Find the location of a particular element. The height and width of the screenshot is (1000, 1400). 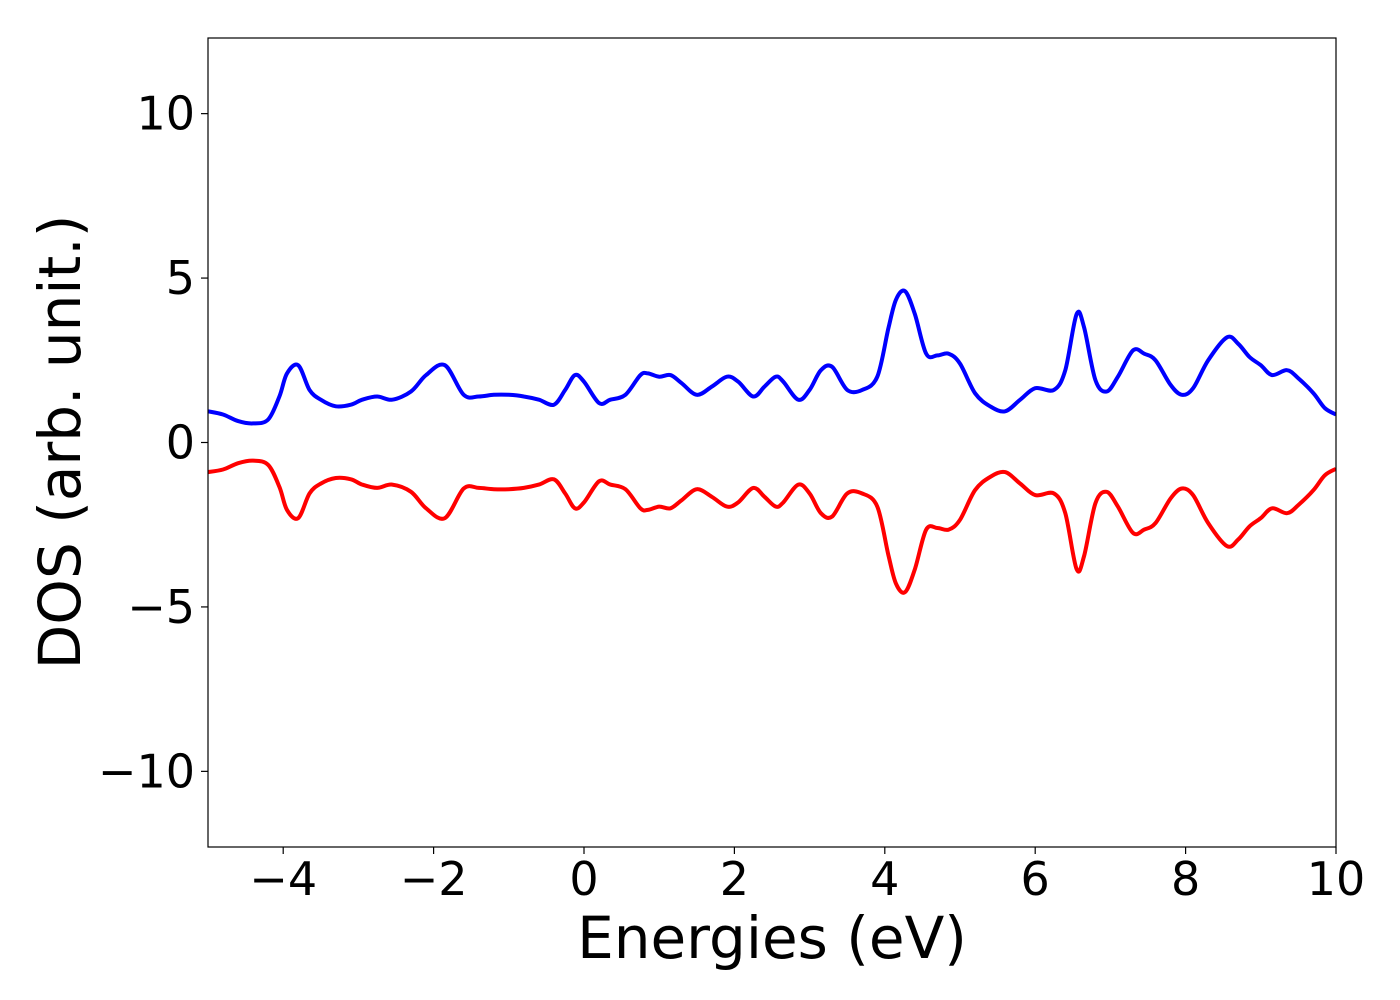

x-tick-label: 2 is located at coordinates (734, 879).